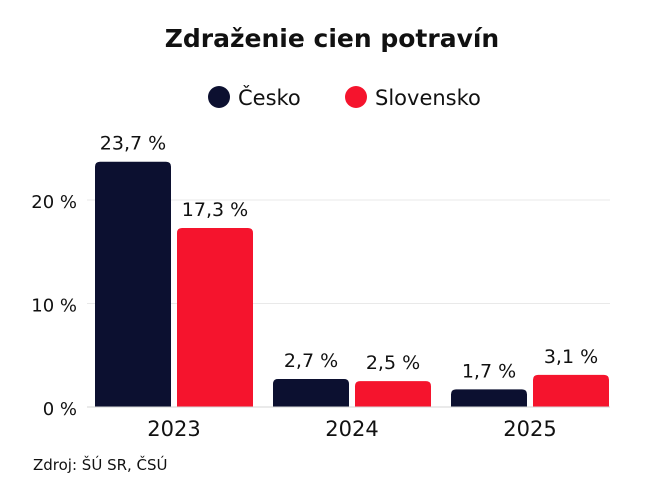 This screenshot has width=665, height=499. What do you see at coordinates (173, 429) in the screenshot?
I see `x-tick-label-2023: 2023` at bounding box center [173, 429].